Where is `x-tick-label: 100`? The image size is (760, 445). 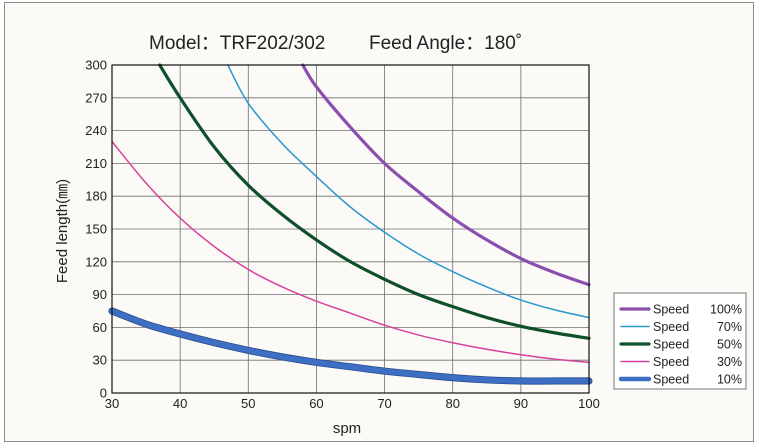 x-tick-label: 100 is located at coordinates (589, 403).